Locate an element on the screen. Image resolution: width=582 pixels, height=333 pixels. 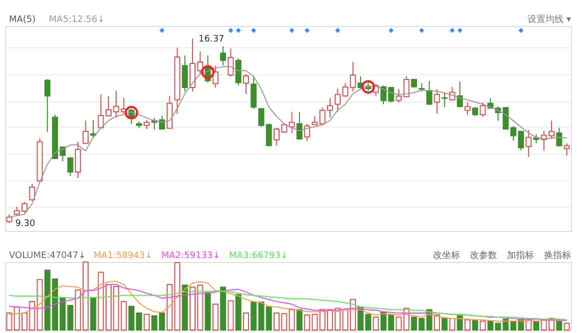
text: 改坐标 is located at coordinates (446, 255).